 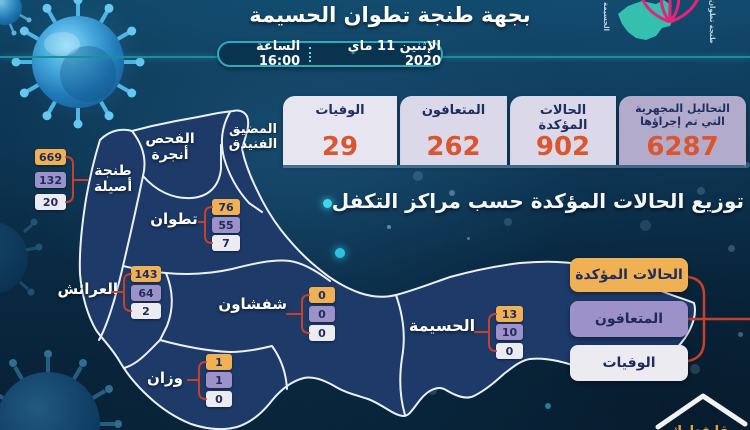 I want to click on recovered-box: 1, so click(x=219, y=380).